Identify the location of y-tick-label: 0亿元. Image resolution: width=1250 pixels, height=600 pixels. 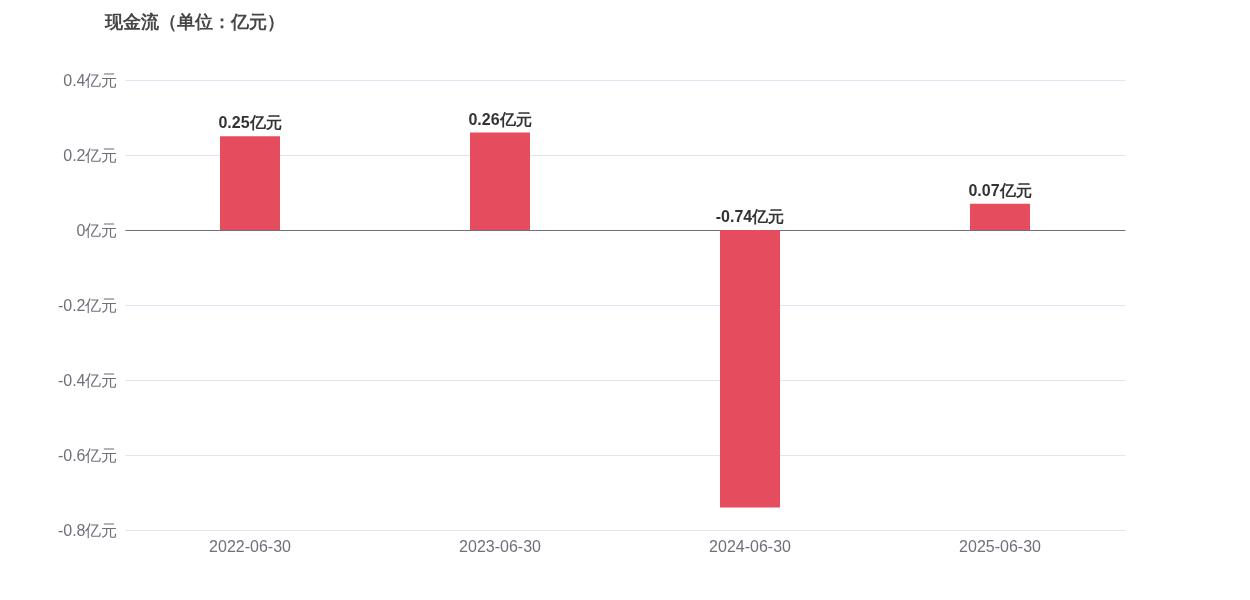
(97, 230).